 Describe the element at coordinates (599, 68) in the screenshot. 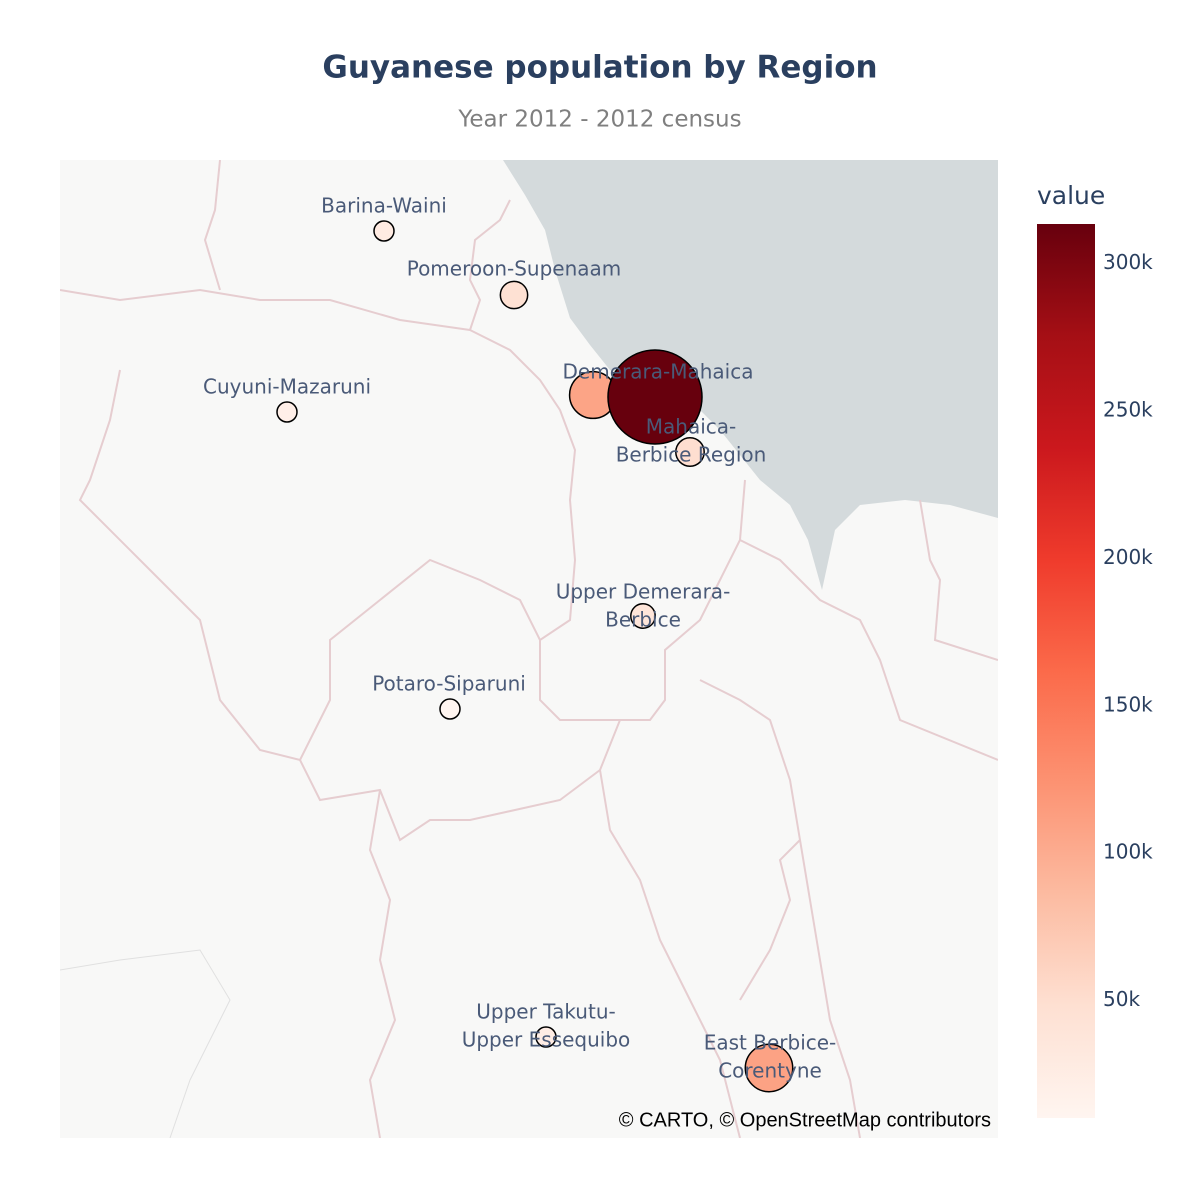

I see `chart-title: Guyanese population by Region` at that location.